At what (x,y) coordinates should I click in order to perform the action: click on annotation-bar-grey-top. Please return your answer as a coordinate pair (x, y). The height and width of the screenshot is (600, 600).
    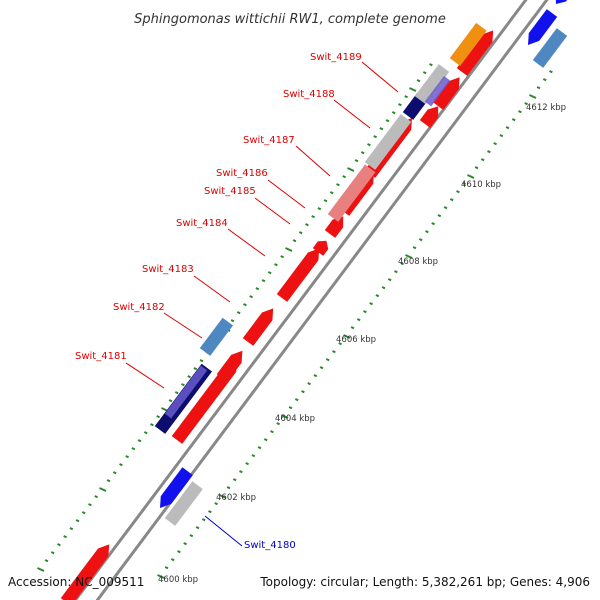
    Looking at the image, I should click on (432, 84).